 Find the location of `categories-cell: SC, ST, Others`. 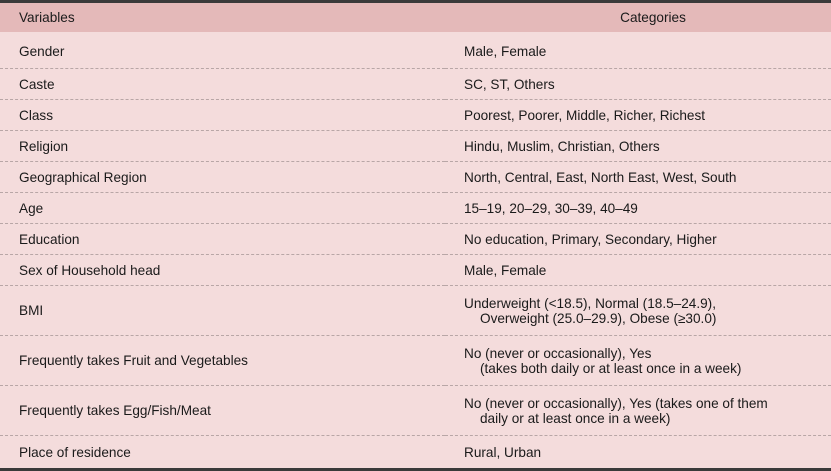

categories-cell: SC, ST, Others is located at coordinates (638, 84).